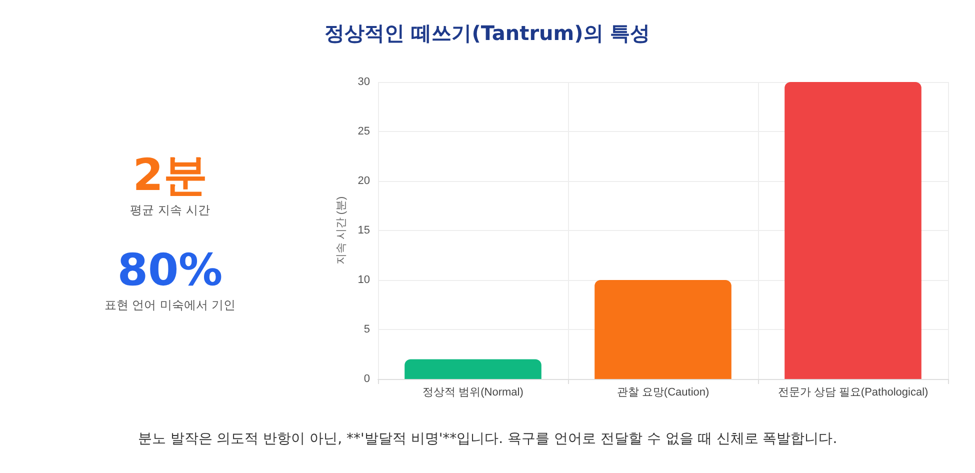 This screenshot has width=975, height=473. I want to click on y-tick-label: 25, so click(364, 132).